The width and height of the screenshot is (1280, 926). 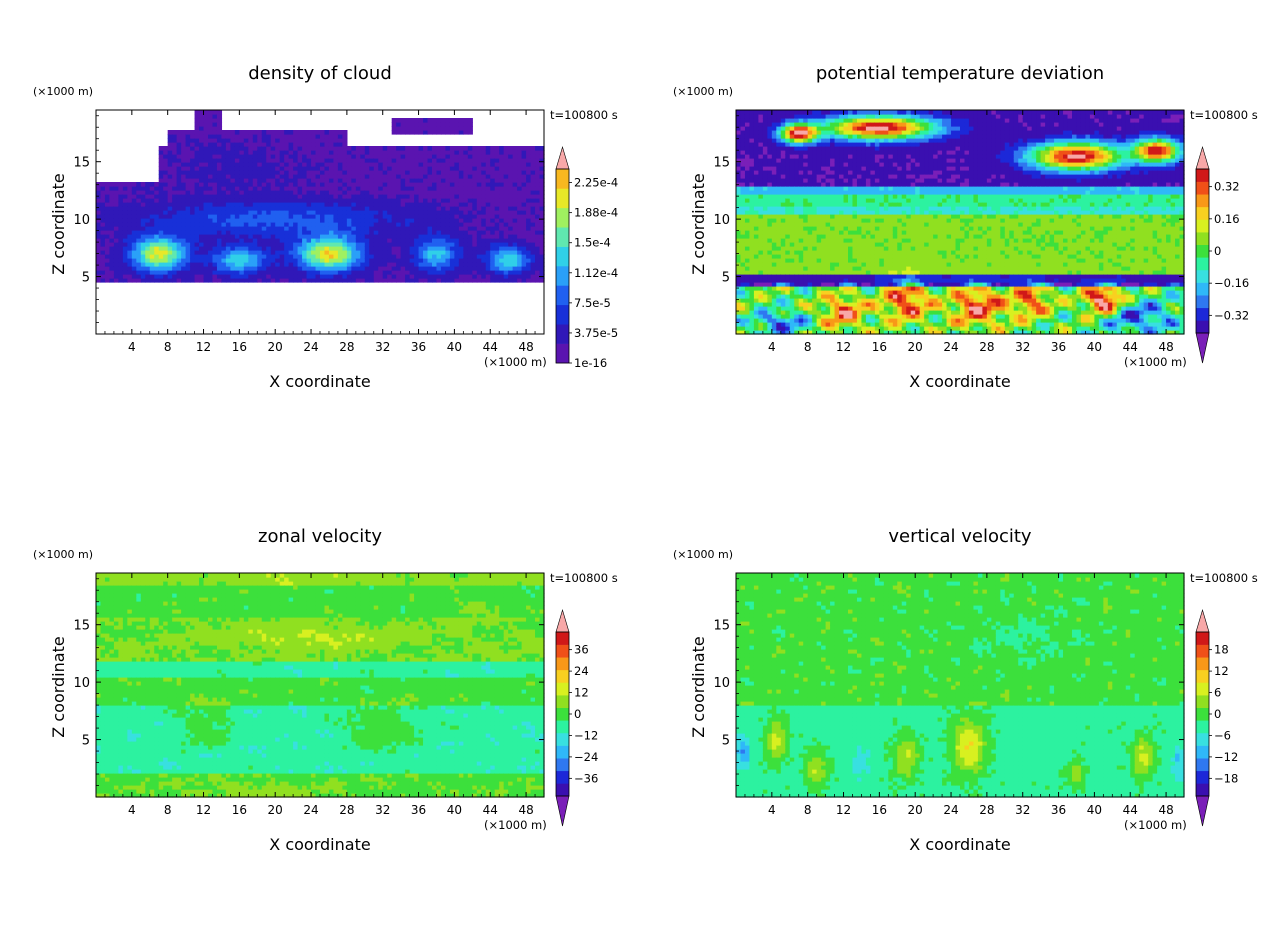 What do you see at coordinates (562, 157) in the screenshot?
I see `colorbar-extend-top` at bounding box center [562, 157].